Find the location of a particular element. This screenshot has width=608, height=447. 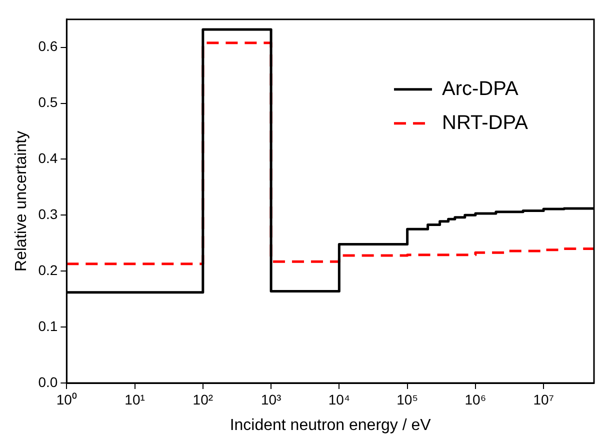

x-tick-label: 10⁵ is located at coordinates (407, 399).